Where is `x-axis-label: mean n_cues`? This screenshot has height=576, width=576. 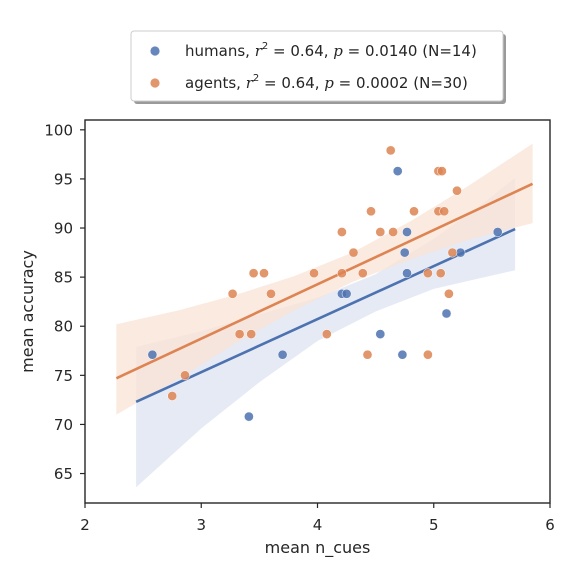 x-axis-label: mean n_cues is located at coordinates (318, 548).